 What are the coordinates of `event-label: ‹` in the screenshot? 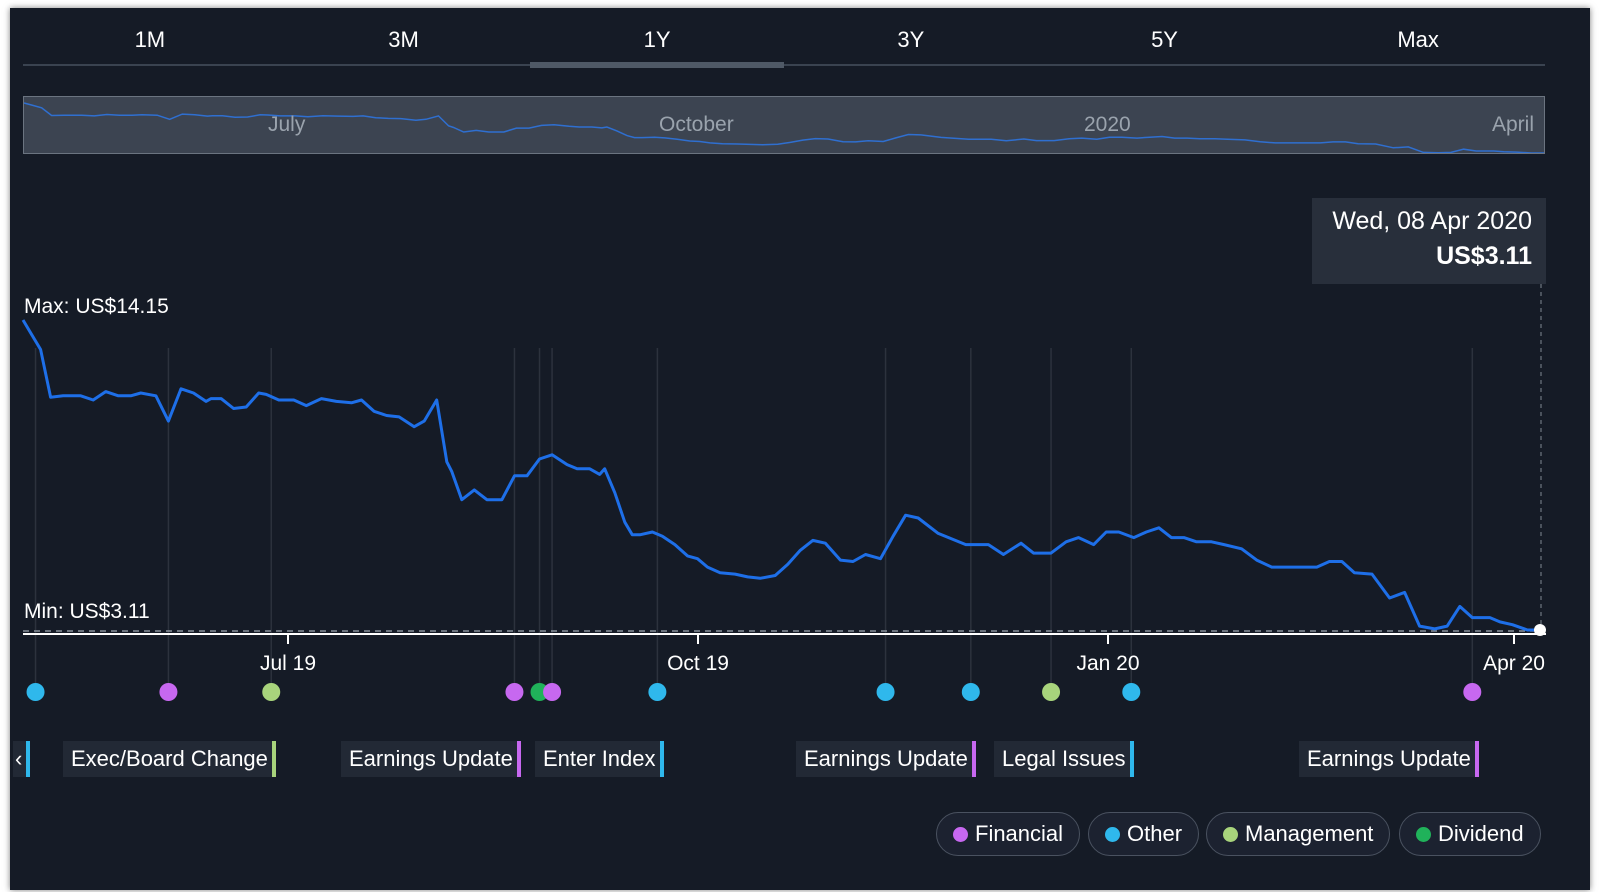 It's located at (22, 759).